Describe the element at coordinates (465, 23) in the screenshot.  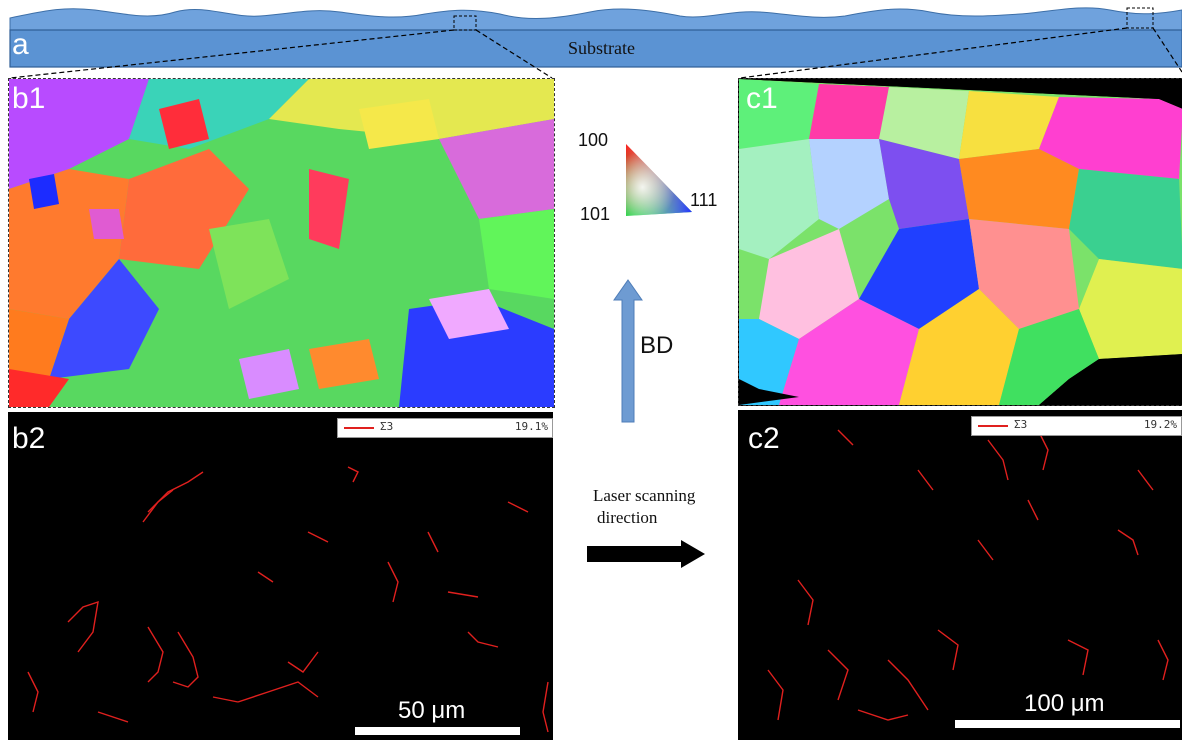
I see `zoom-box-b` at that location.